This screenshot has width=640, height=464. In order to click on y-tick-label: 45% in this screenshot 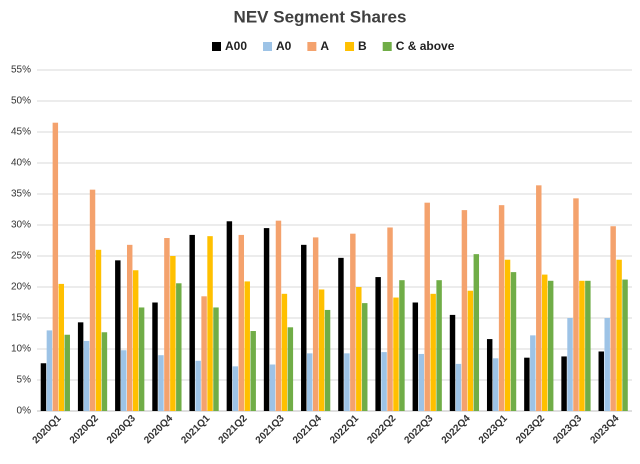, I will do `click(21, 132)`.